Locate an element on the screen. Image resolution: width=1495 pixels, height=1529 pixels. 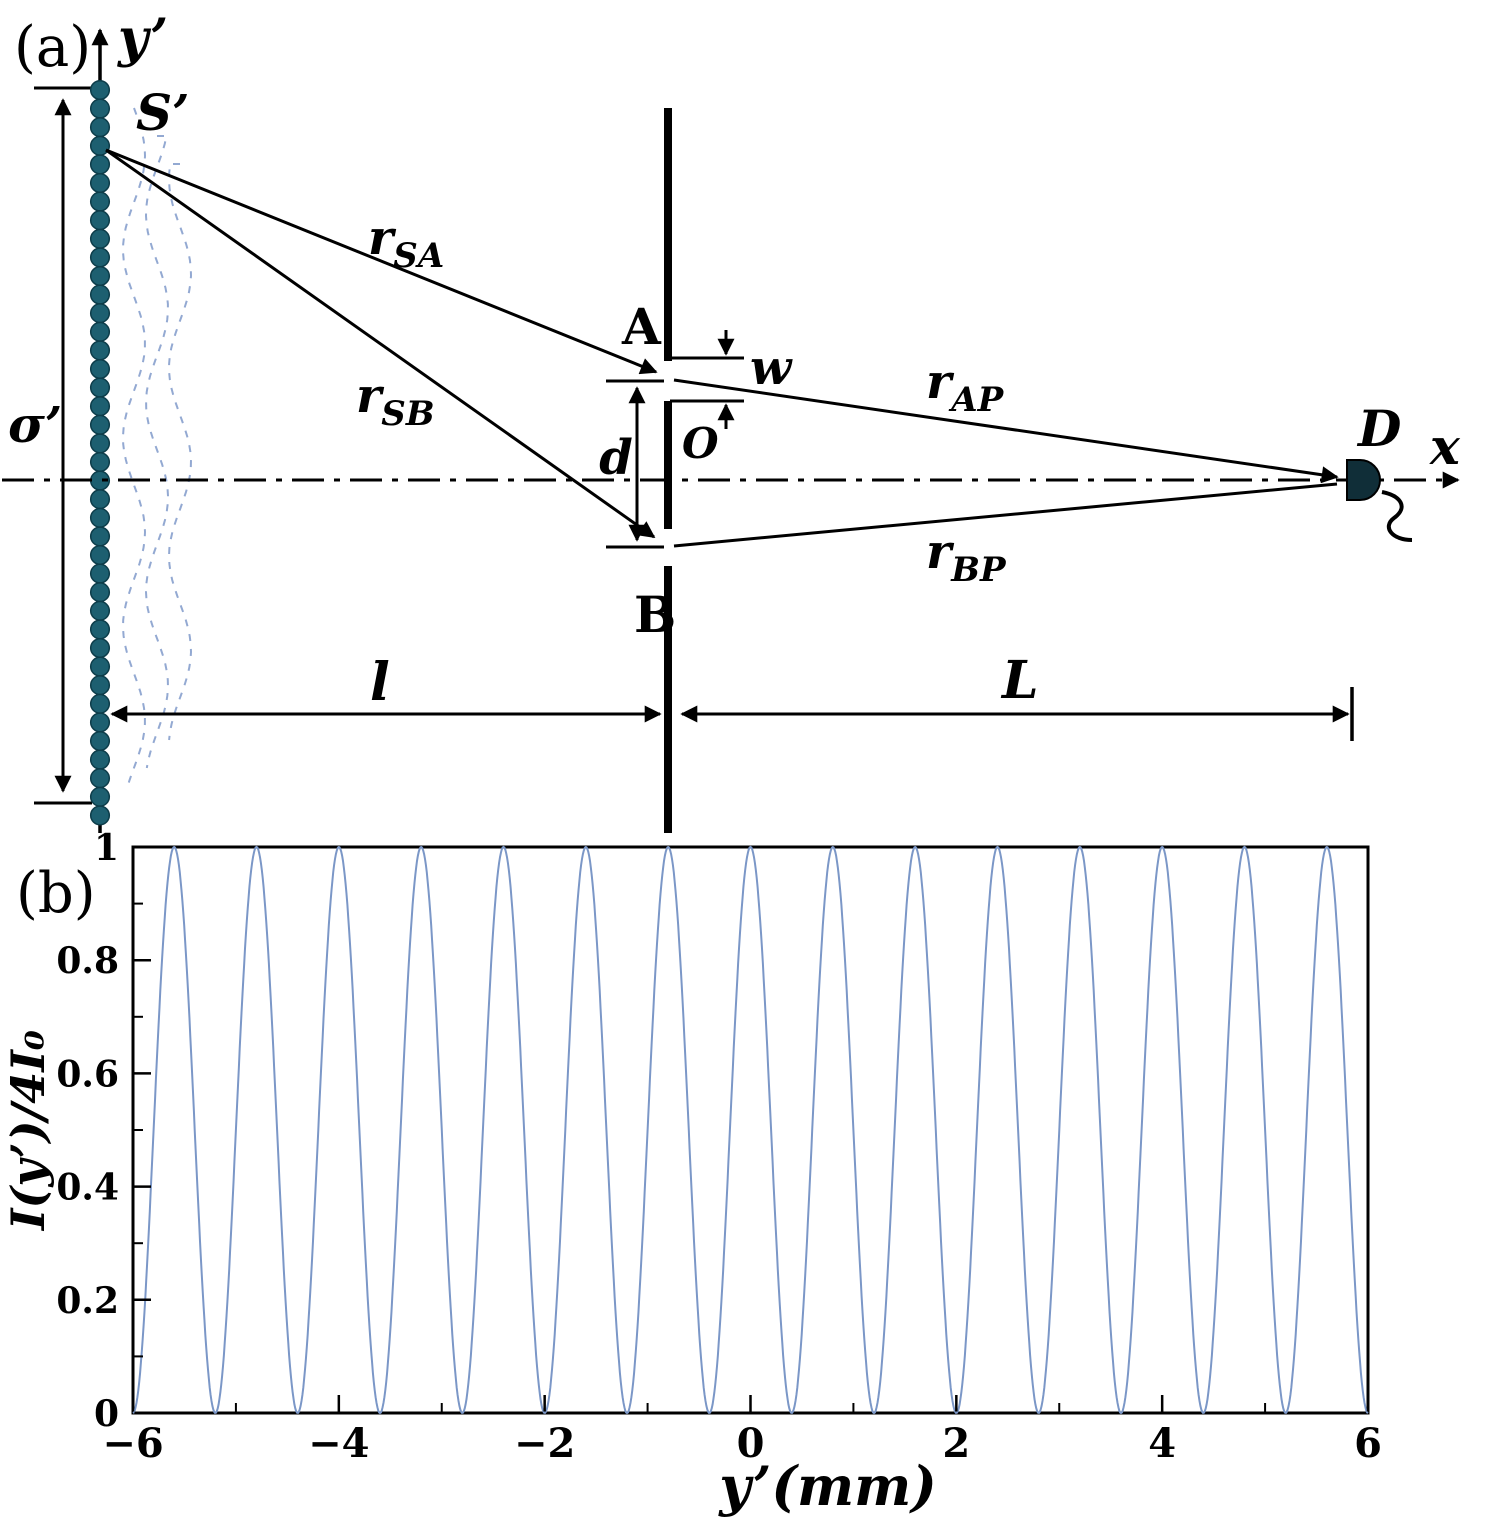
ray-source-to-A is located at coordinates (381, 261).